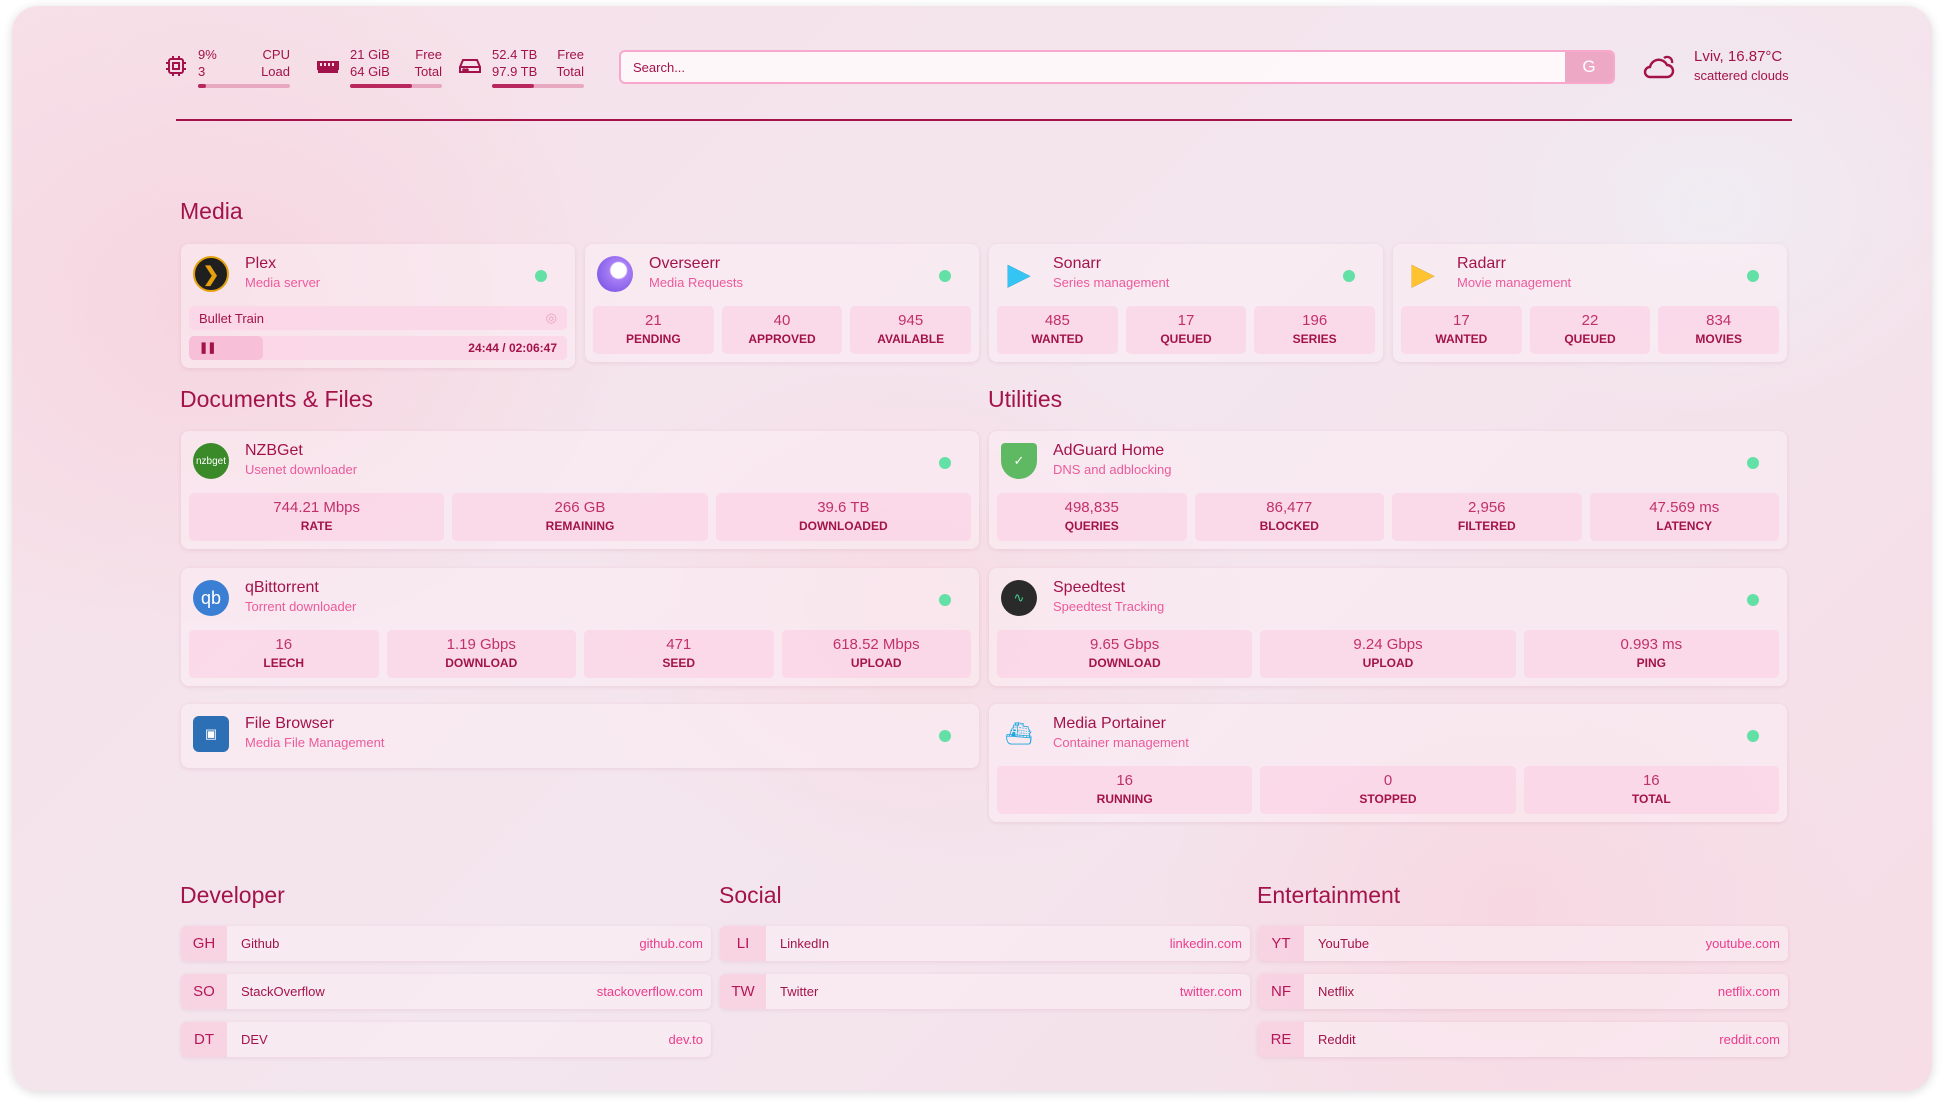 The height and width of the screenshot is (1104, 1944). Describe the element at coordinates (1314, 339) in the screenshot. I see `stat-label: SERIES` at that location.